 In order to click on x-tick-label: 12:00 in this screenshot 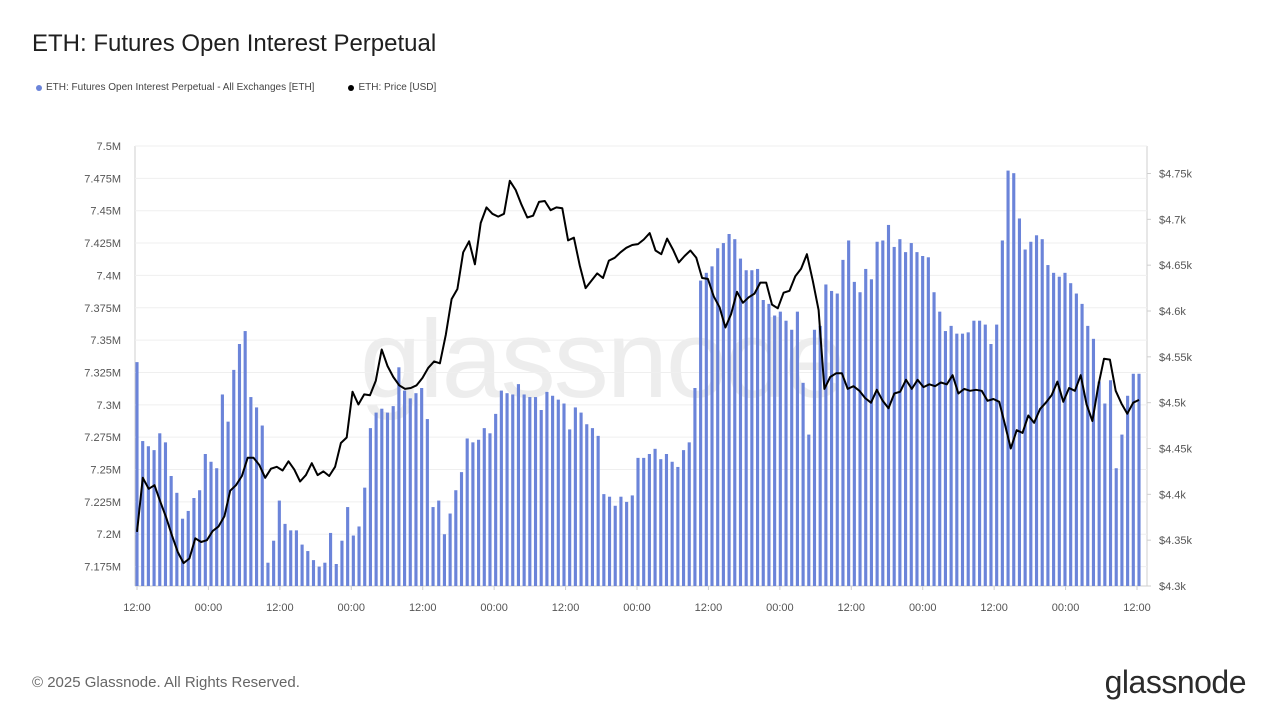, I will do `click(852, 608)`.